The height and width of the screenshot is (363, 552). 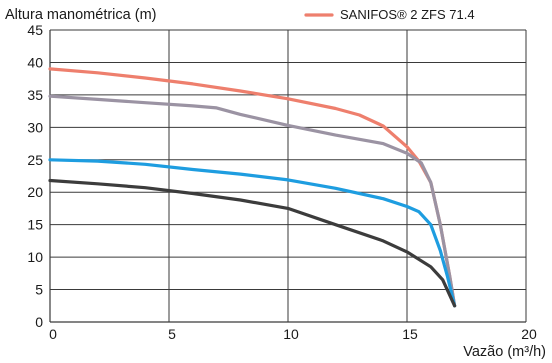 What do you see at coordinates (39, 322) in the screenshot?
I see `y-tick-label: 0` at bounding box center [39, 322].